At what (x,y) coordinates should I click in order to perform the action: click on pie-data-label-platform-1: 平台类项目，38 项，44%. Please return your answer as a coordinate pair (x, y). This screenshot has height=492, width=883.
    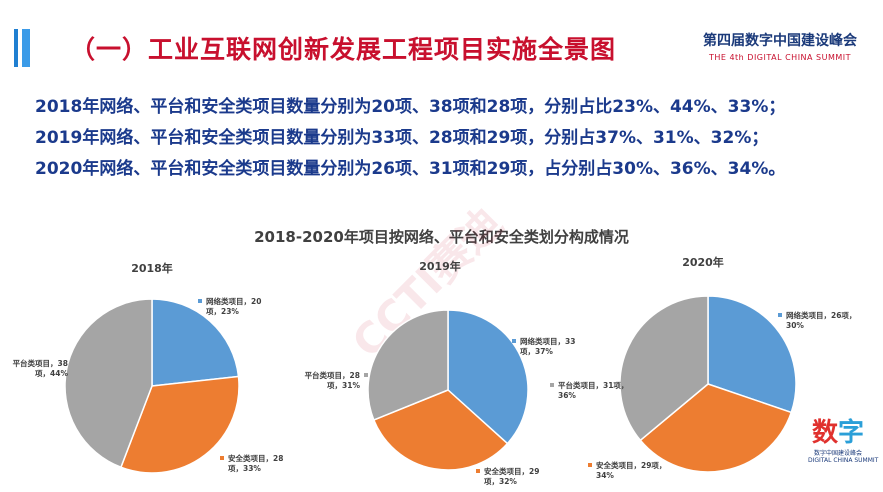
    Looking at the image, I should click on (41, 368).